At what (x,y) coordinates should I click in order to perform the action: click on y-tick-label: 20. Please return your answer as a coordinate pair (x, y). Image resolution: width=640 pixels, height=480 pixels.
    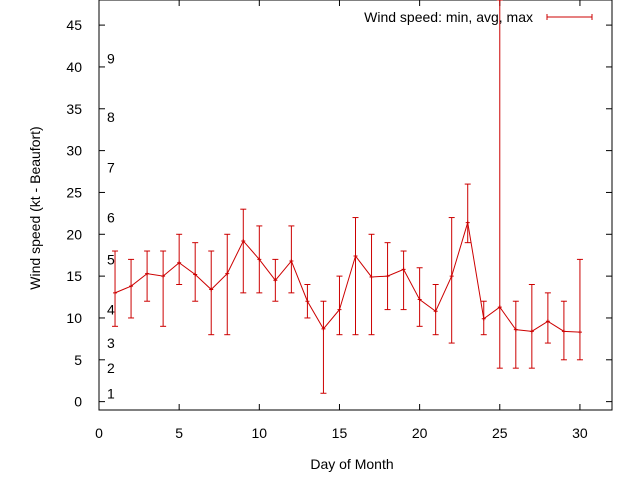
    Looking at the image, I should click on (74, 234).